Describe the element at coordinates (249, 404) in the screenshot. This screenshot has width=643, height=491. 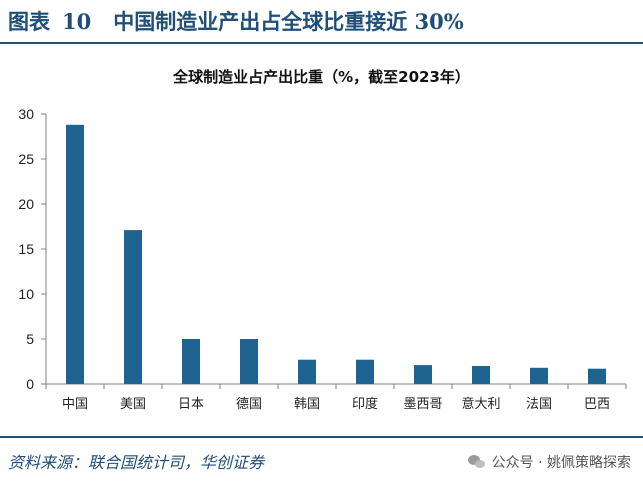
I see `x-tick-label: 德国` at that location.